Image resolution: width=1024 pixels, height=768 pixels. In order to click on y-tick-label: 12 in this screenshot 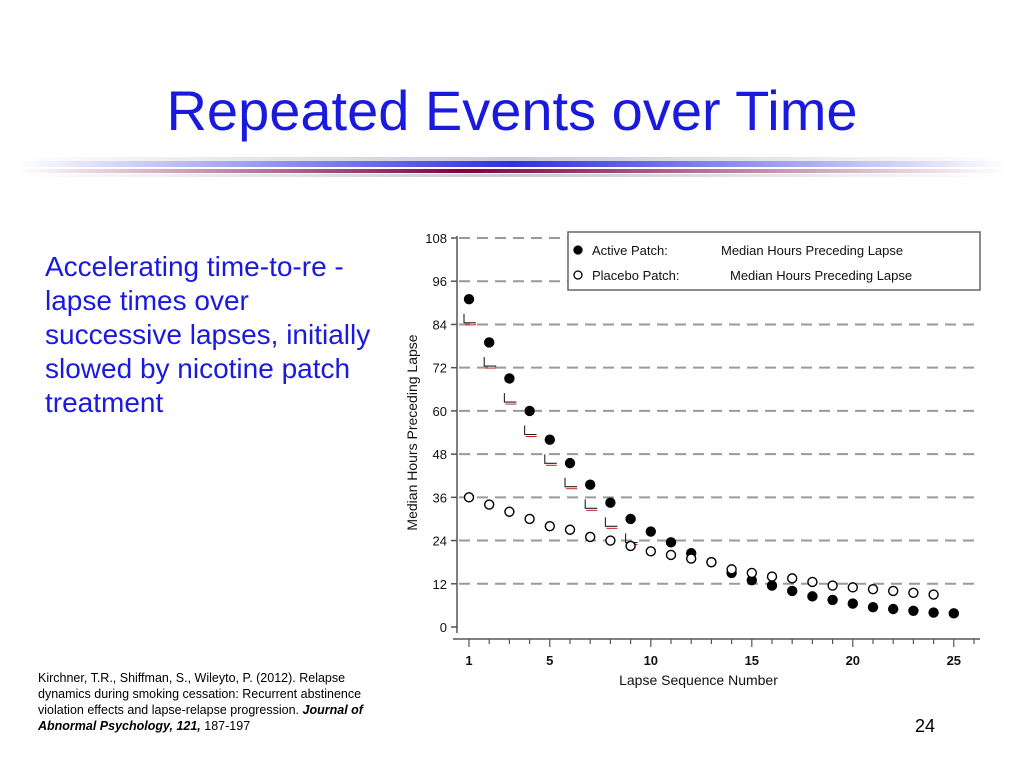, I will do `click(440, 584)`.